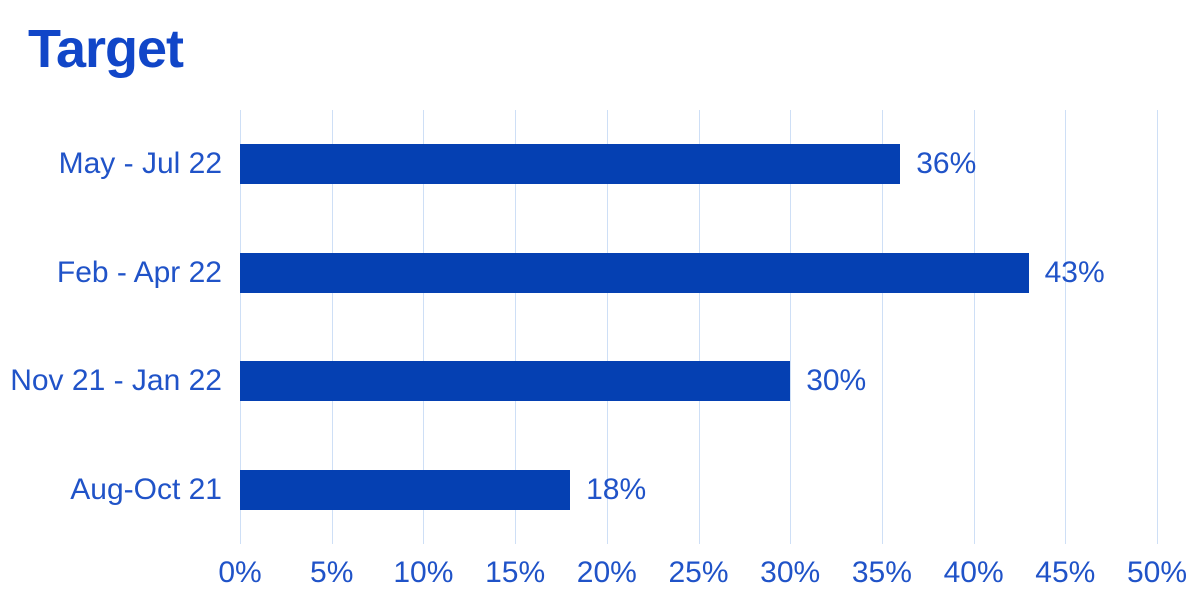  Describe the element at coordinates (616, 489) in the screenshot. I see `bar-value-label: 18%` at that location.